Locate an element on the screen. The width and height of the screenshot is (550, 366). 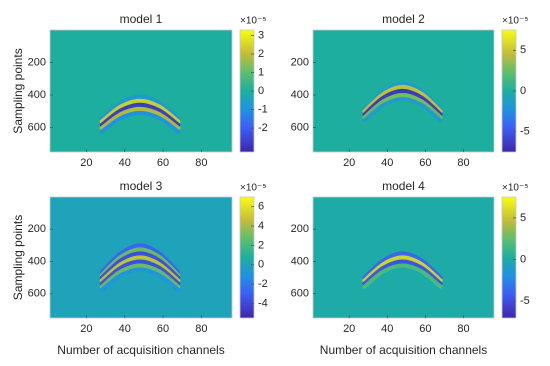
colorbar-tick-label: -1 is located at coordinates (263, 109).